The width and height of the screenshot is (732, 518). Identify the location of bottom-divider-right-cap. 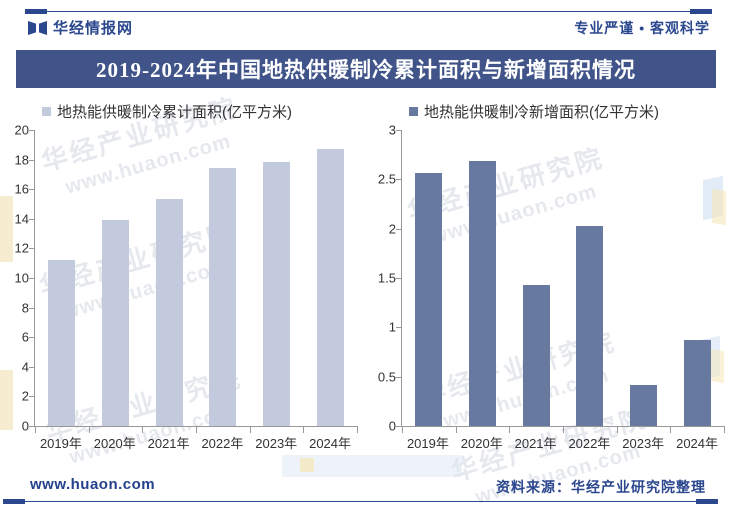
(707, 501).